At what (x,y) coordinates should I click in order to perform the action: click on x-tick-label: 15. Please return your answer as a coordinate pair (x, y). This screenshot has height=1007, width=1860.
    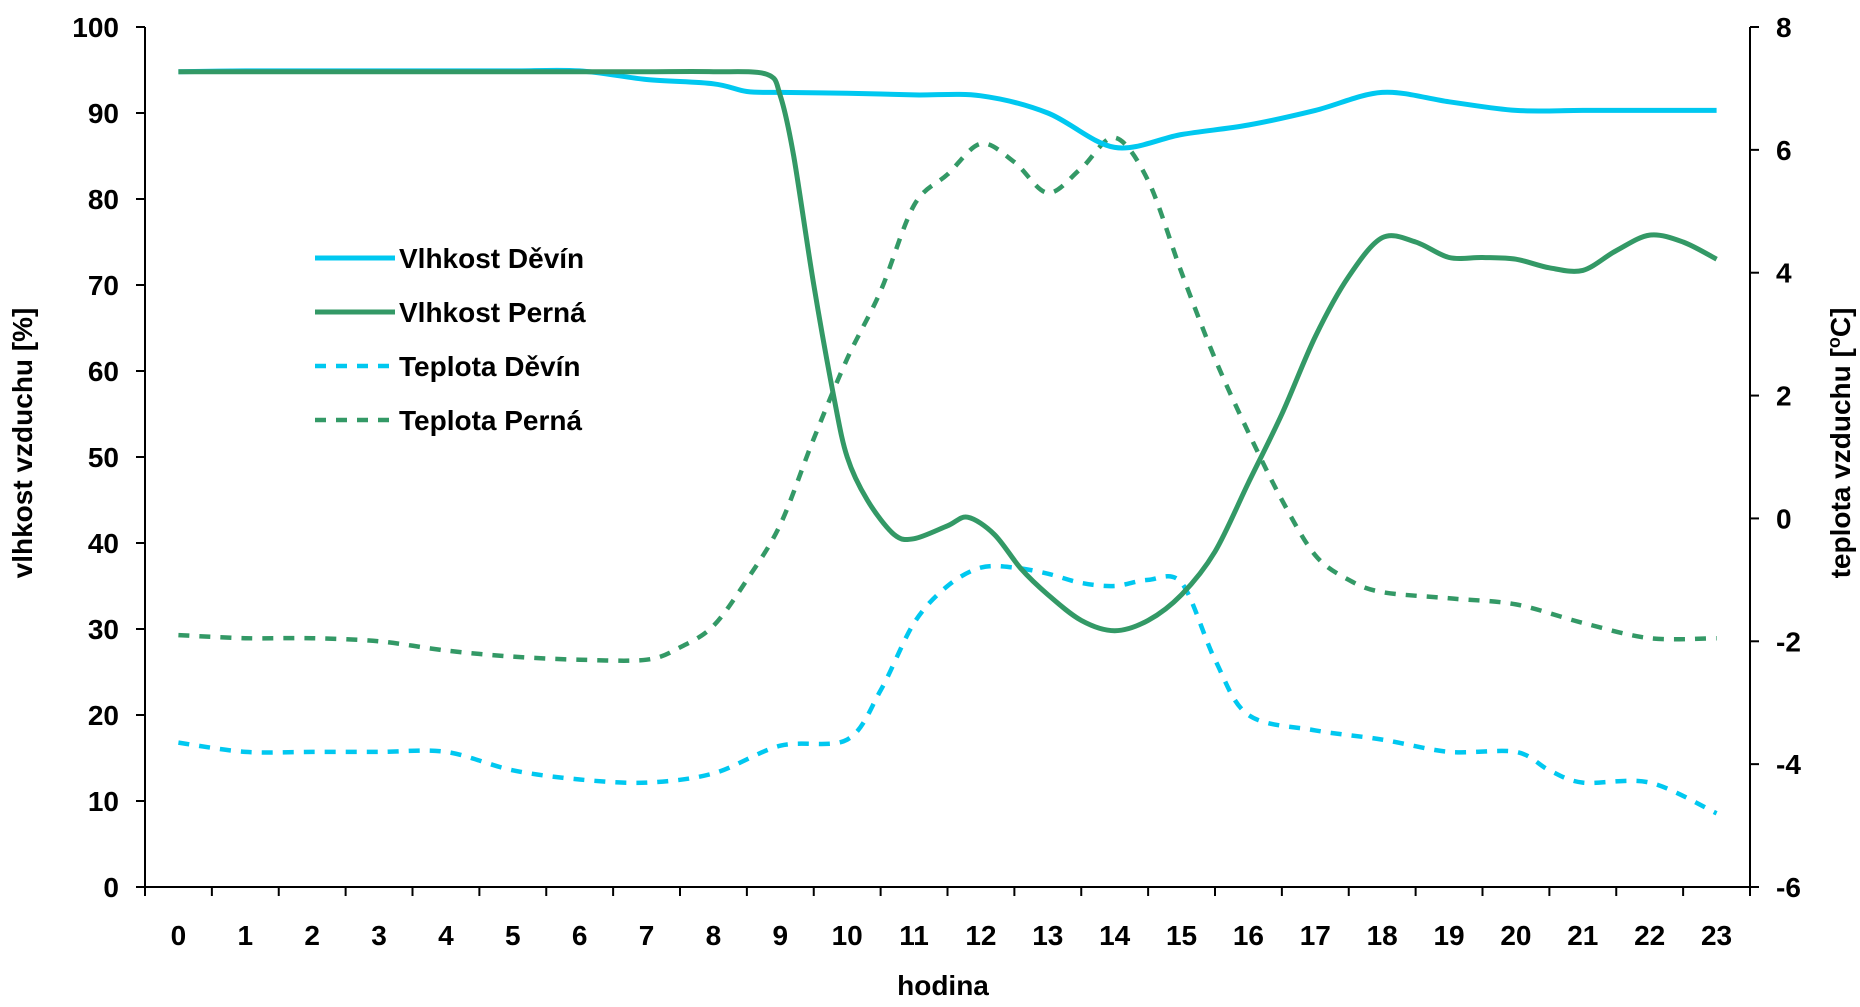
    Looking at the image, I should click on (1181, 935).